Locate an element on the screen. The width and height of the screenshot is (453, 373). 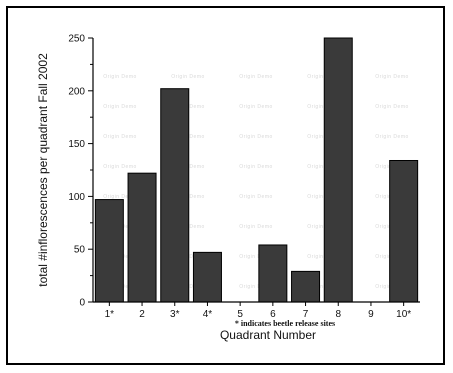
y-tick-label: 150 is located at coordinates (76, 144).